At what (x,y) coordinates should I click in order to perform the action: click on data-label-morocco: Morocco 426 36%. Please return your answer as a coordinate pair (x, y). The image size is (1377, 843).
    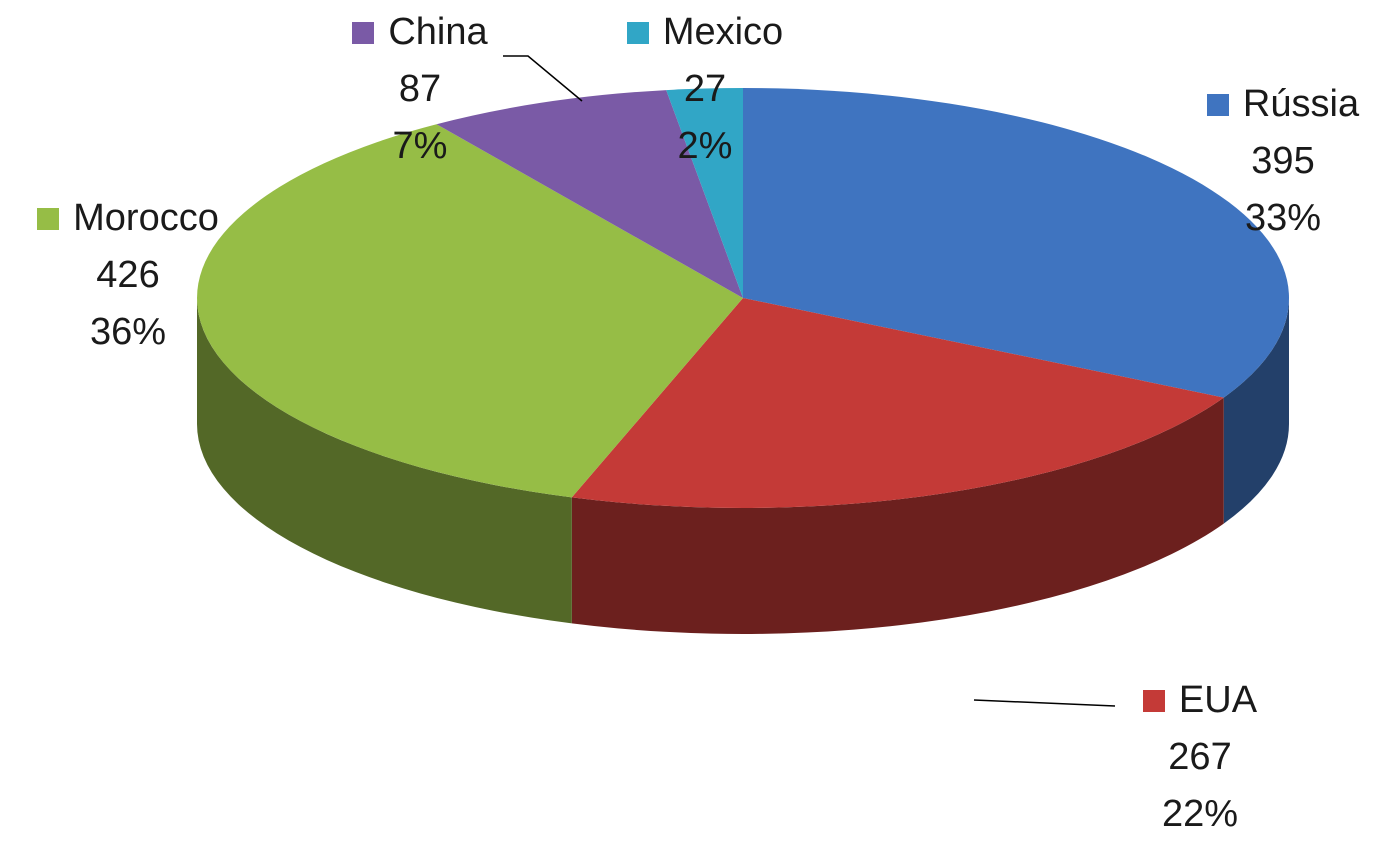
    Looking at the image, I should click on (128, 275).